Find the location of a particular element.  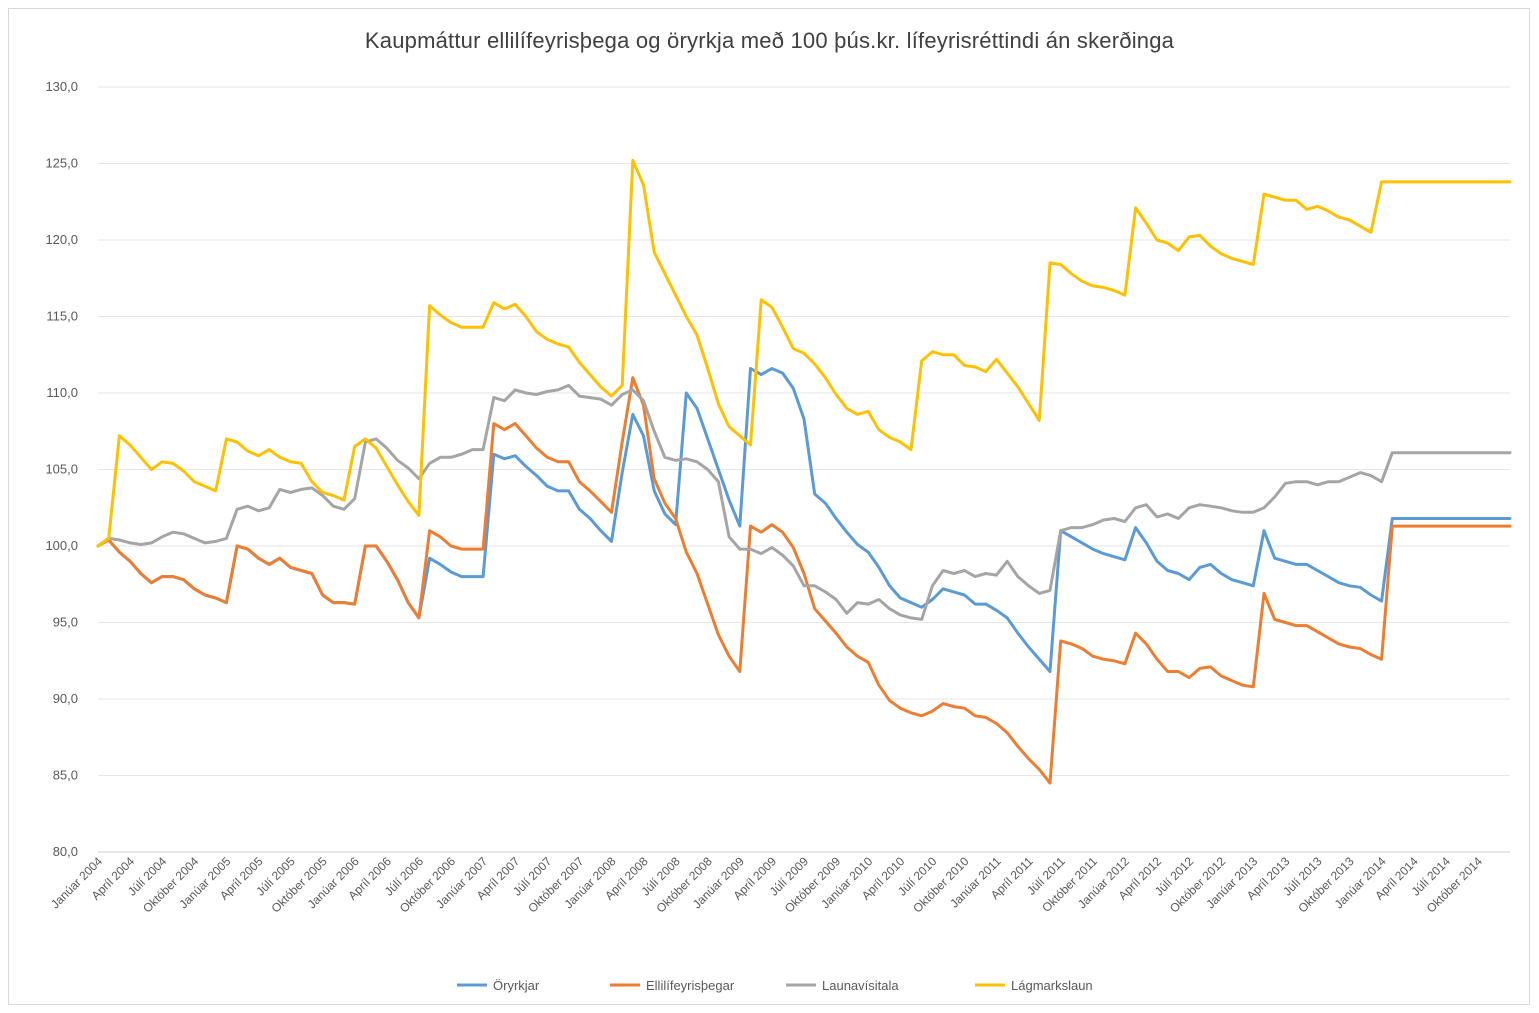

y-tick-label: 105,0 is located at coordinates (61, 469).